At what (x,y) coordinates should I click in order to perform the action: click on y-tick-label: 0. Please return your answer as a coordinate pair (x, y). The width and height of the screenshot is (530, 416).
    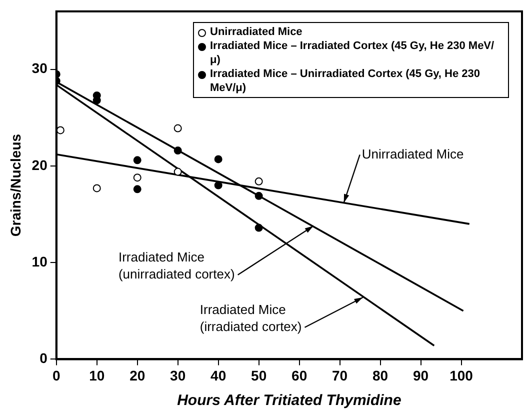
    Looking at the image, I should click on (44, 358).